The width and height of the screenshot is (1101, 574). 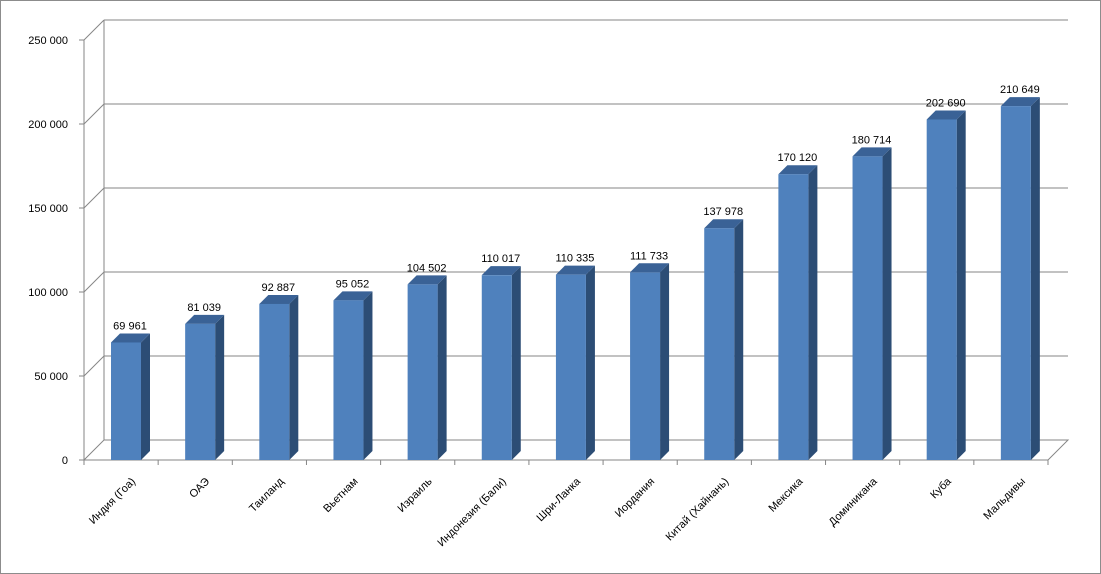 I want to click on category-label: Куба, so click(x=941, y=488).